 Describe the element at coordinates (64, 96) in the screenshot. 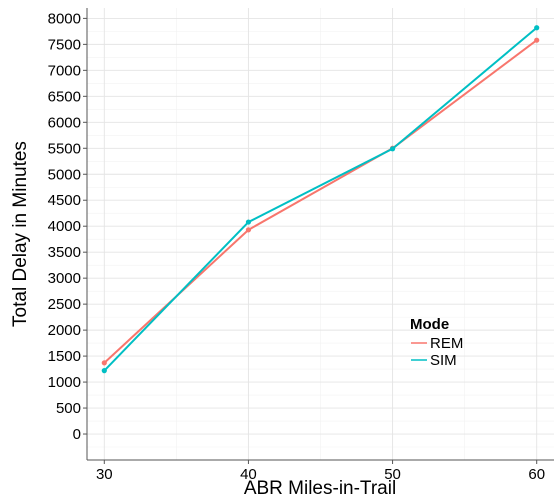

I see `y-tick-label: 6500` at that location.